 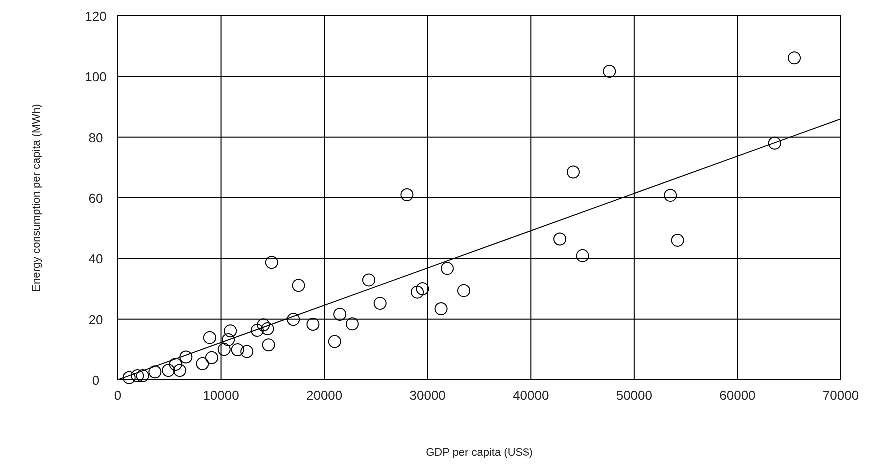 What do you see at coordinates (96, 259) in the screenshot?
I see `y-tick-label: 40` at bounding box center [96, 259].